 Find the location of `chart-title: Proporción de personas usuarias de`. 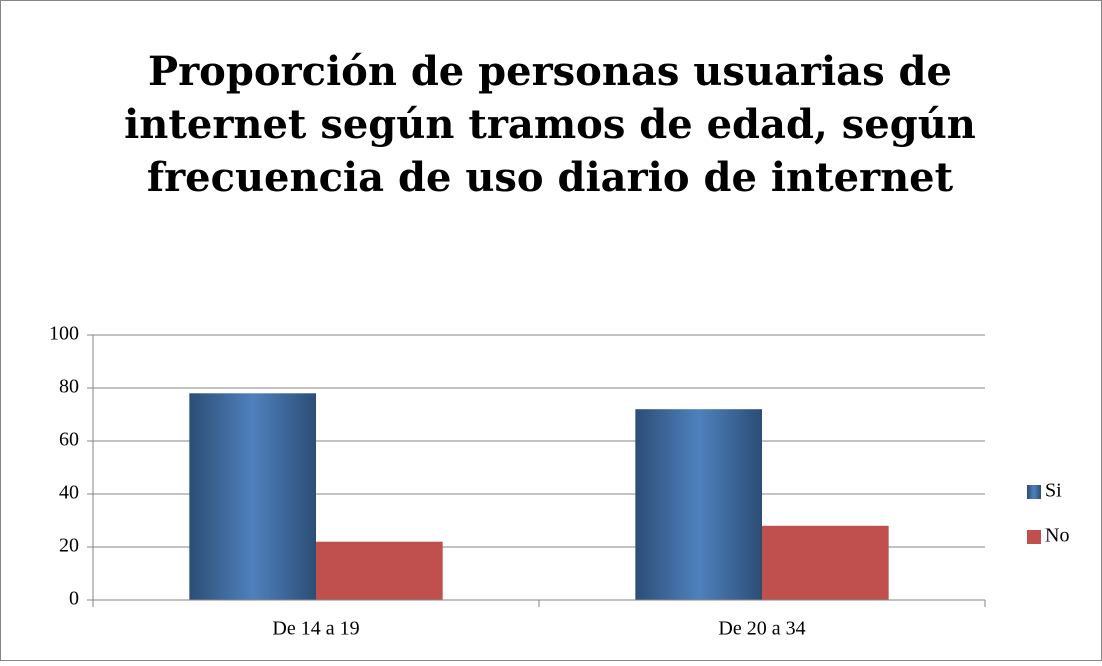

chart-title: Proporción de personas usuarias de is located at coordinates (550, 71).